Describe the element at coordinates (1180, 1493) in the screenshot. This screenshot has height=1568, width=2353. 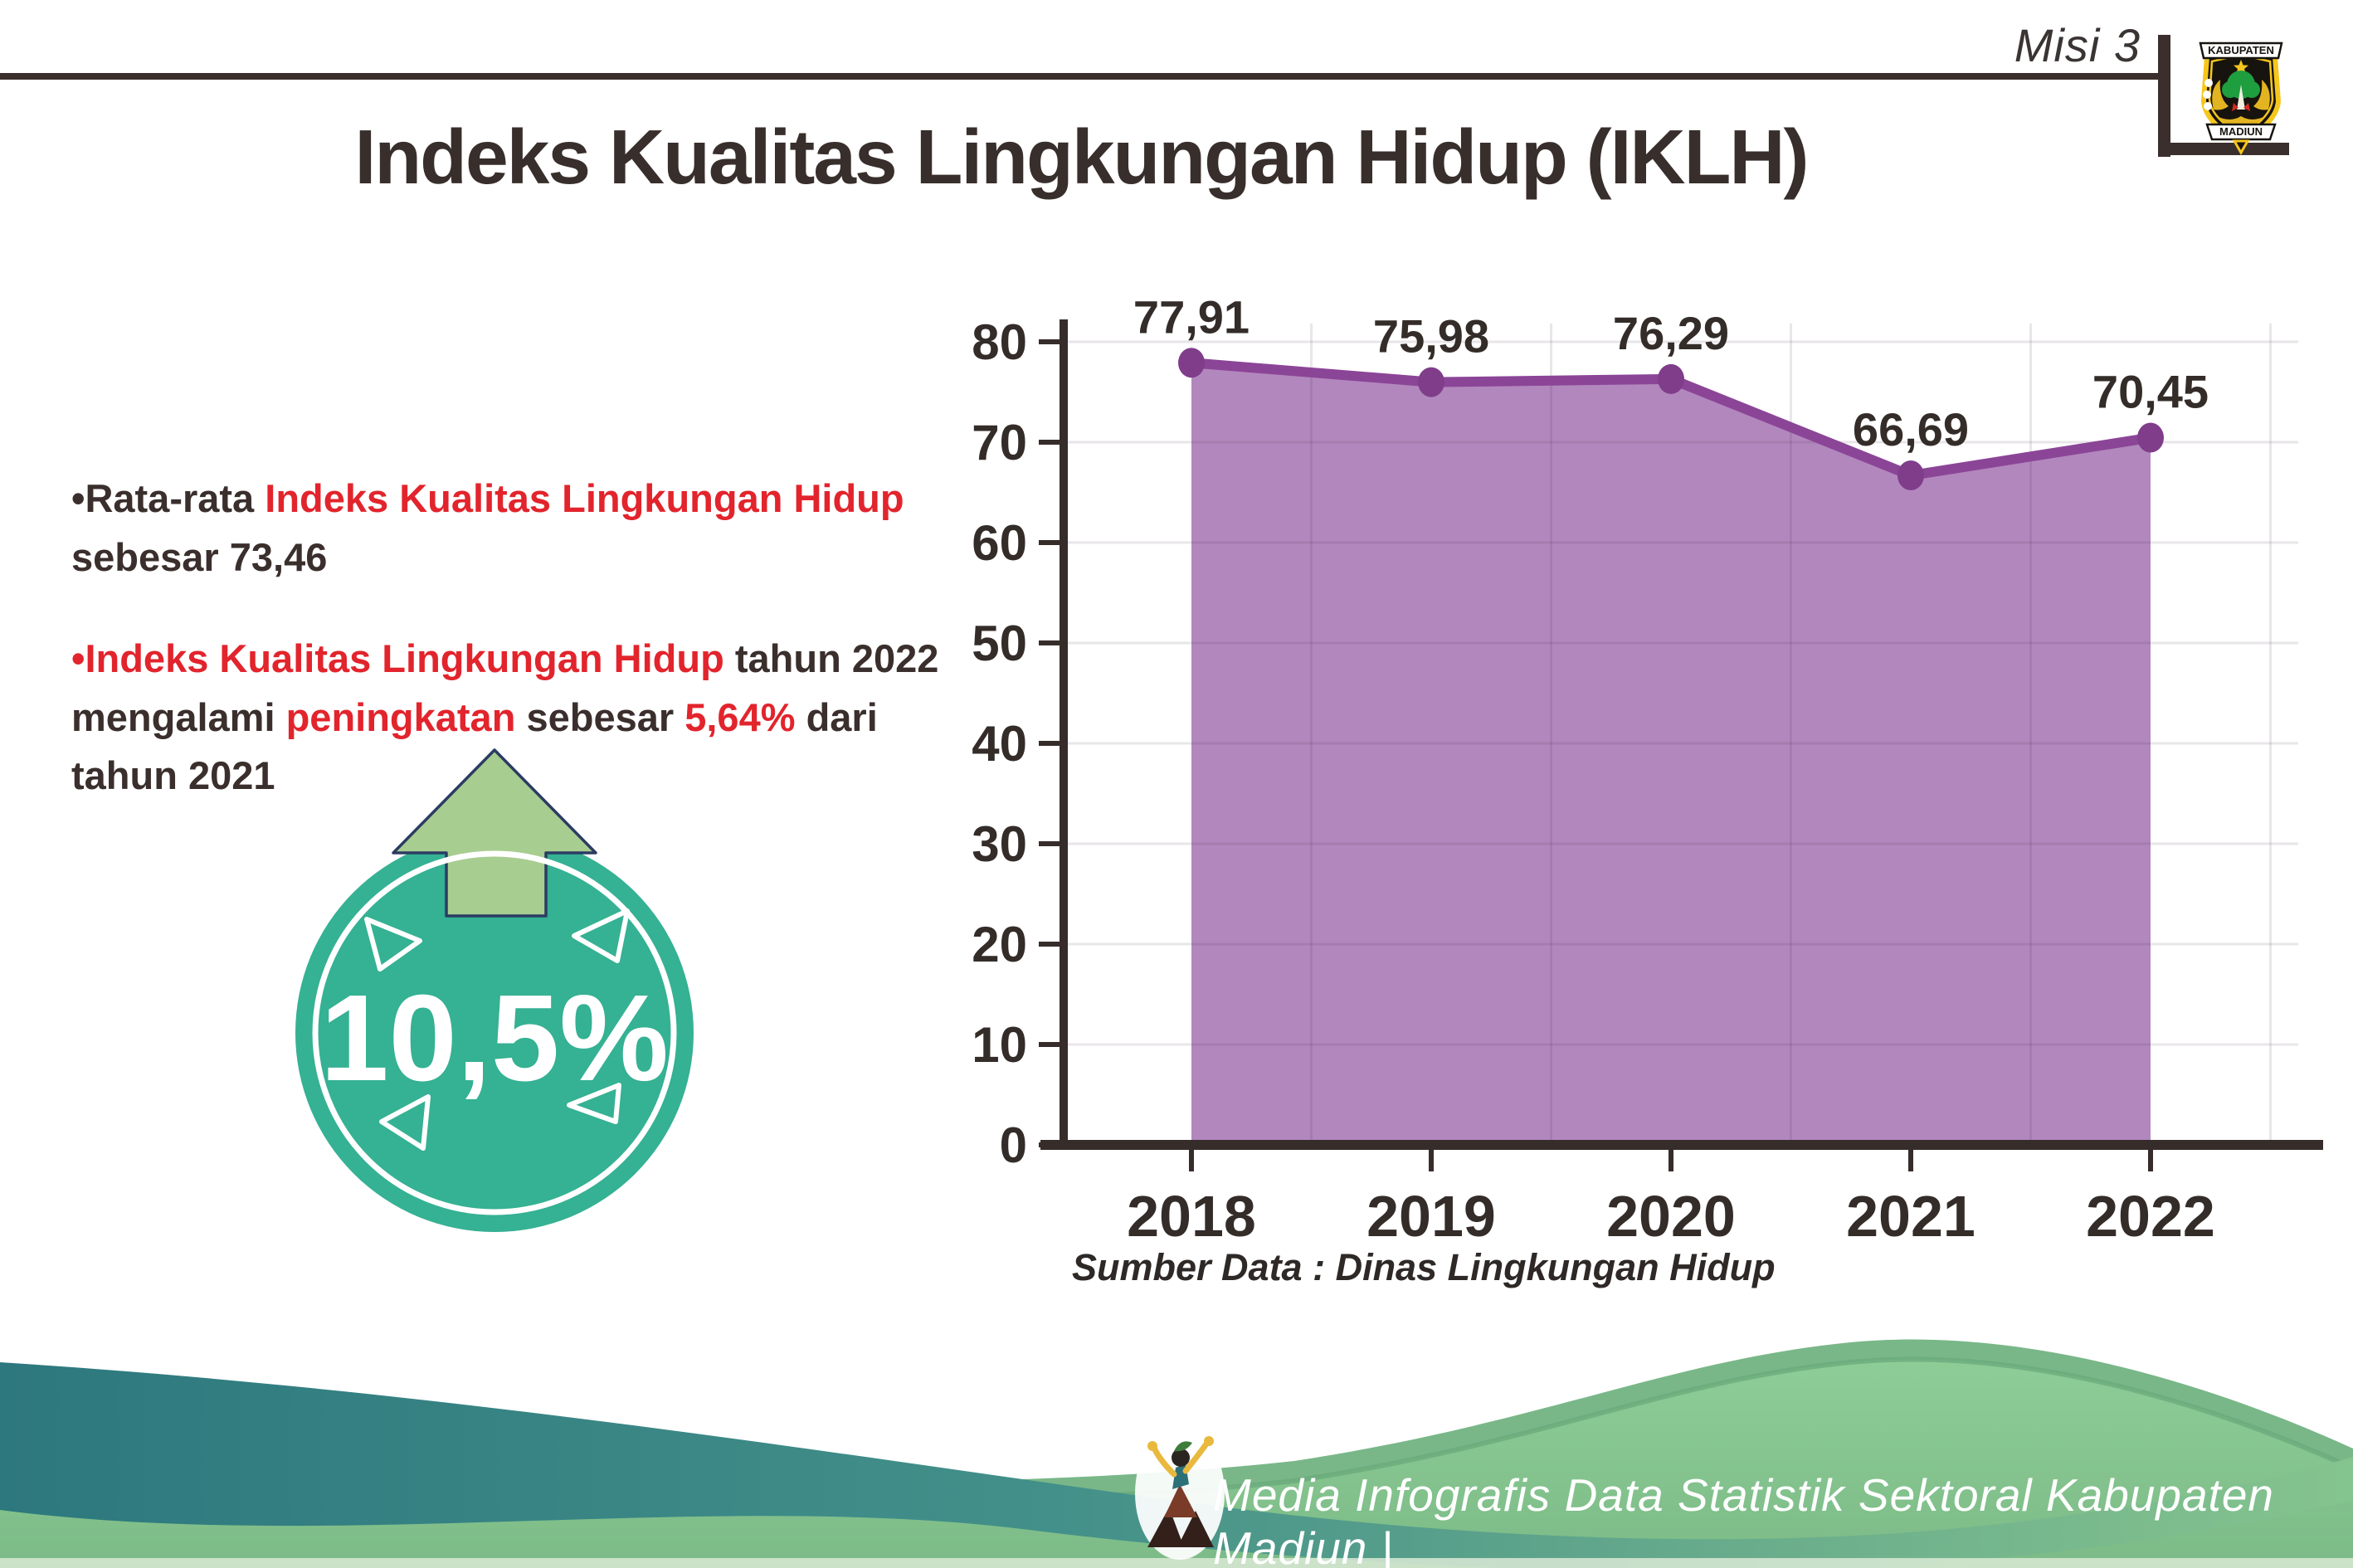
I see `mascot-icon` at that location.